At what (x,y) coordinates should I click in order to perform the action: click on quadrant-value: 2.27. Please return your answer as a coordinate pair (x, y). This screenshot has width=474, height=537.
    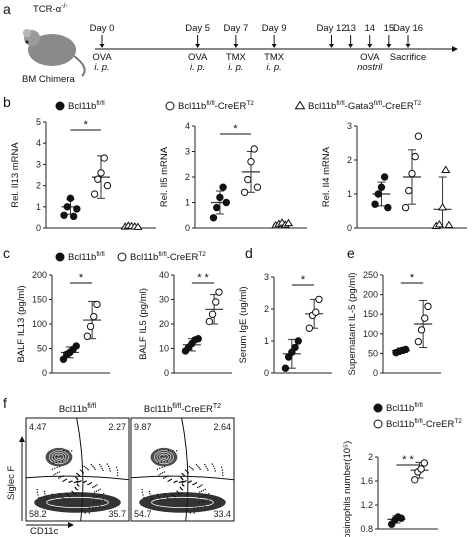
    Looking at the image, I should click on (117, 427).